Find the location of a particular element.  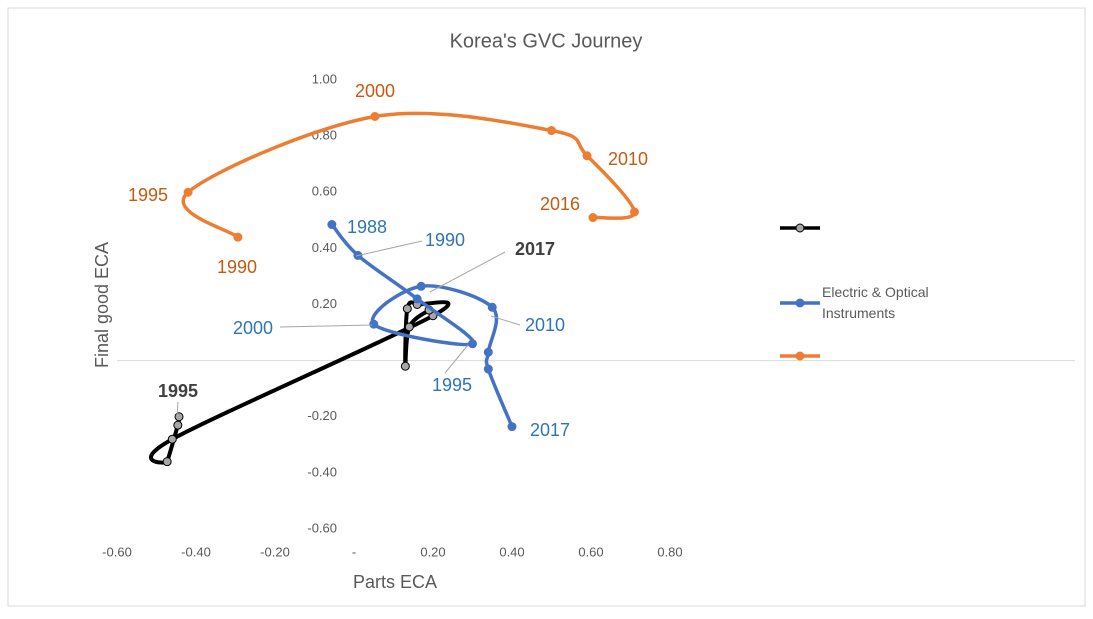

x-tick-label: -0.40 is located at coordinates (196, 551).